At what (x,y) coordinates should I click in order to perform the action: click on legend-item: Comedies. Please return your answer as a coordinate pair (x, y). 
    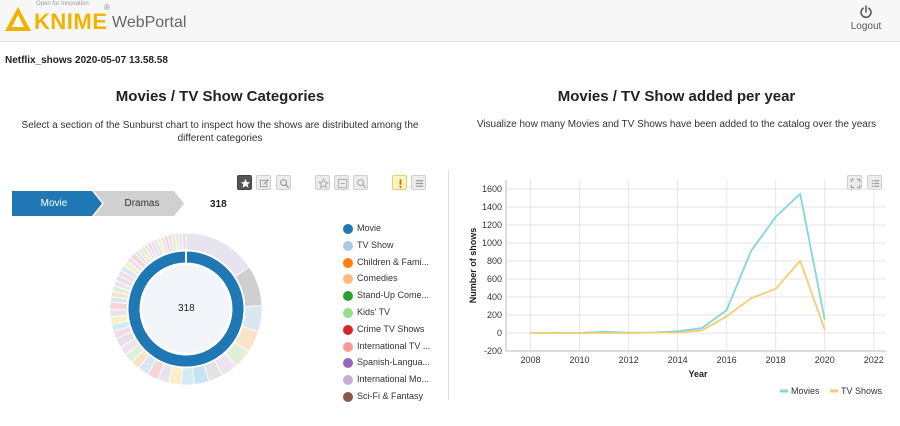
    Looking at the image, I should click on (393, 279).